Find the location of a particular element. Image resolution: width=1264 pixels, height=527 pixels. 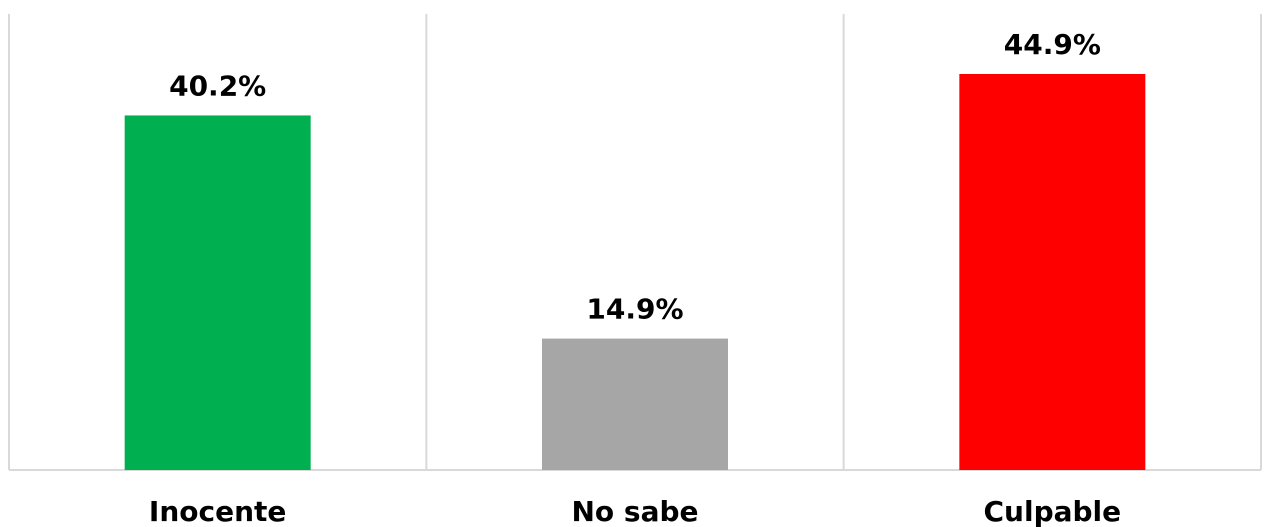

data-label: 14.9% is located at coordinates (634, 309).